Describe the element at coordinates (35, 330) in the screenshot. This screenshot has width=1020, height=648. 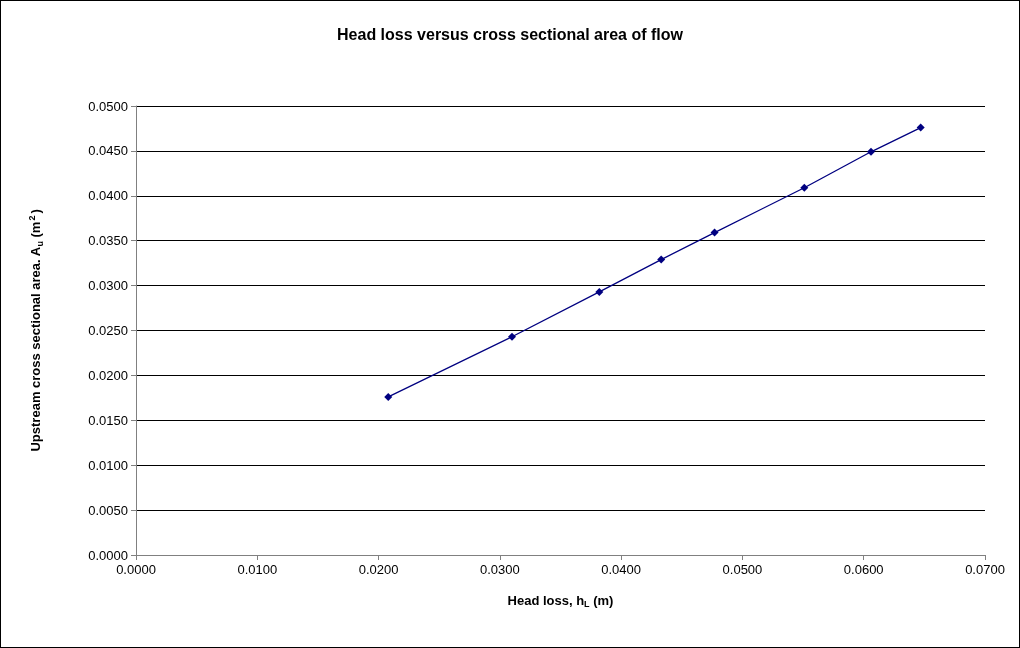
I see `y-axis-title: Upstream cross sectional area. Au (m2)` at that location.